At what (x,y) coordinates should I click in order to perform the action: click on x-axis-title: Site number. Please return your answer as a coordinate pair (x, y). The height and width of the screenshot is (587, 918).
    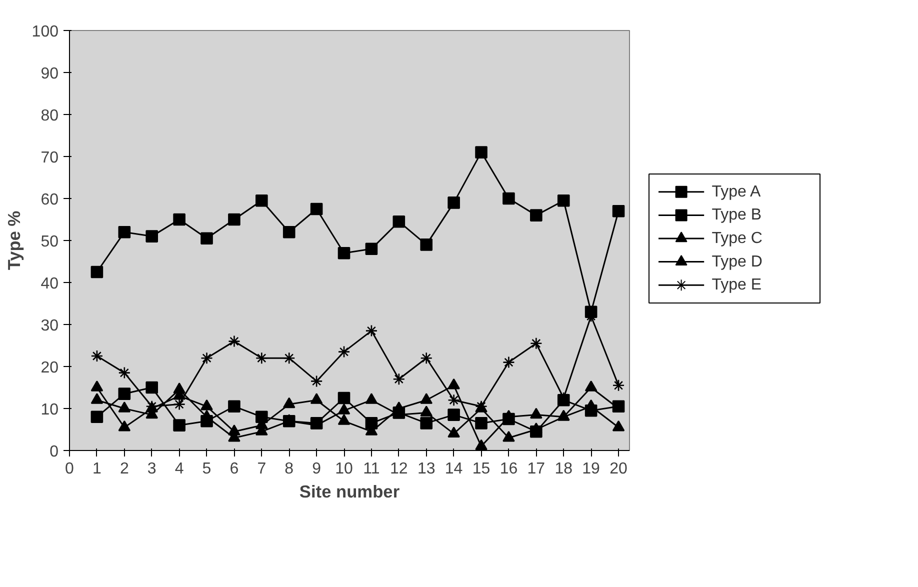
    Looking at the image, I should click on (349, 492).